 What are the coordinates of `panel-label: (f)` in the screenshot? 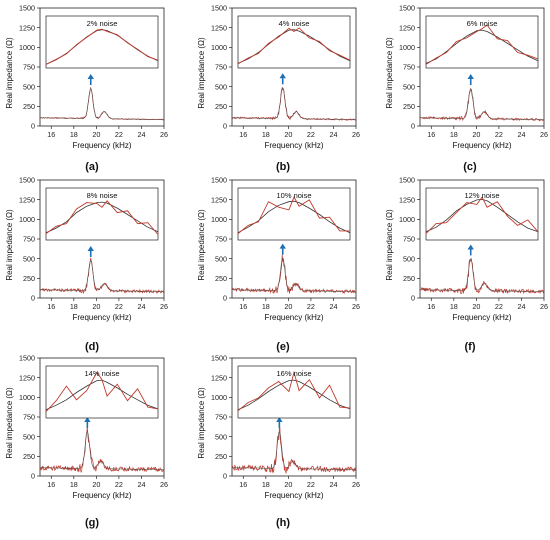 It's located at (470, 347).